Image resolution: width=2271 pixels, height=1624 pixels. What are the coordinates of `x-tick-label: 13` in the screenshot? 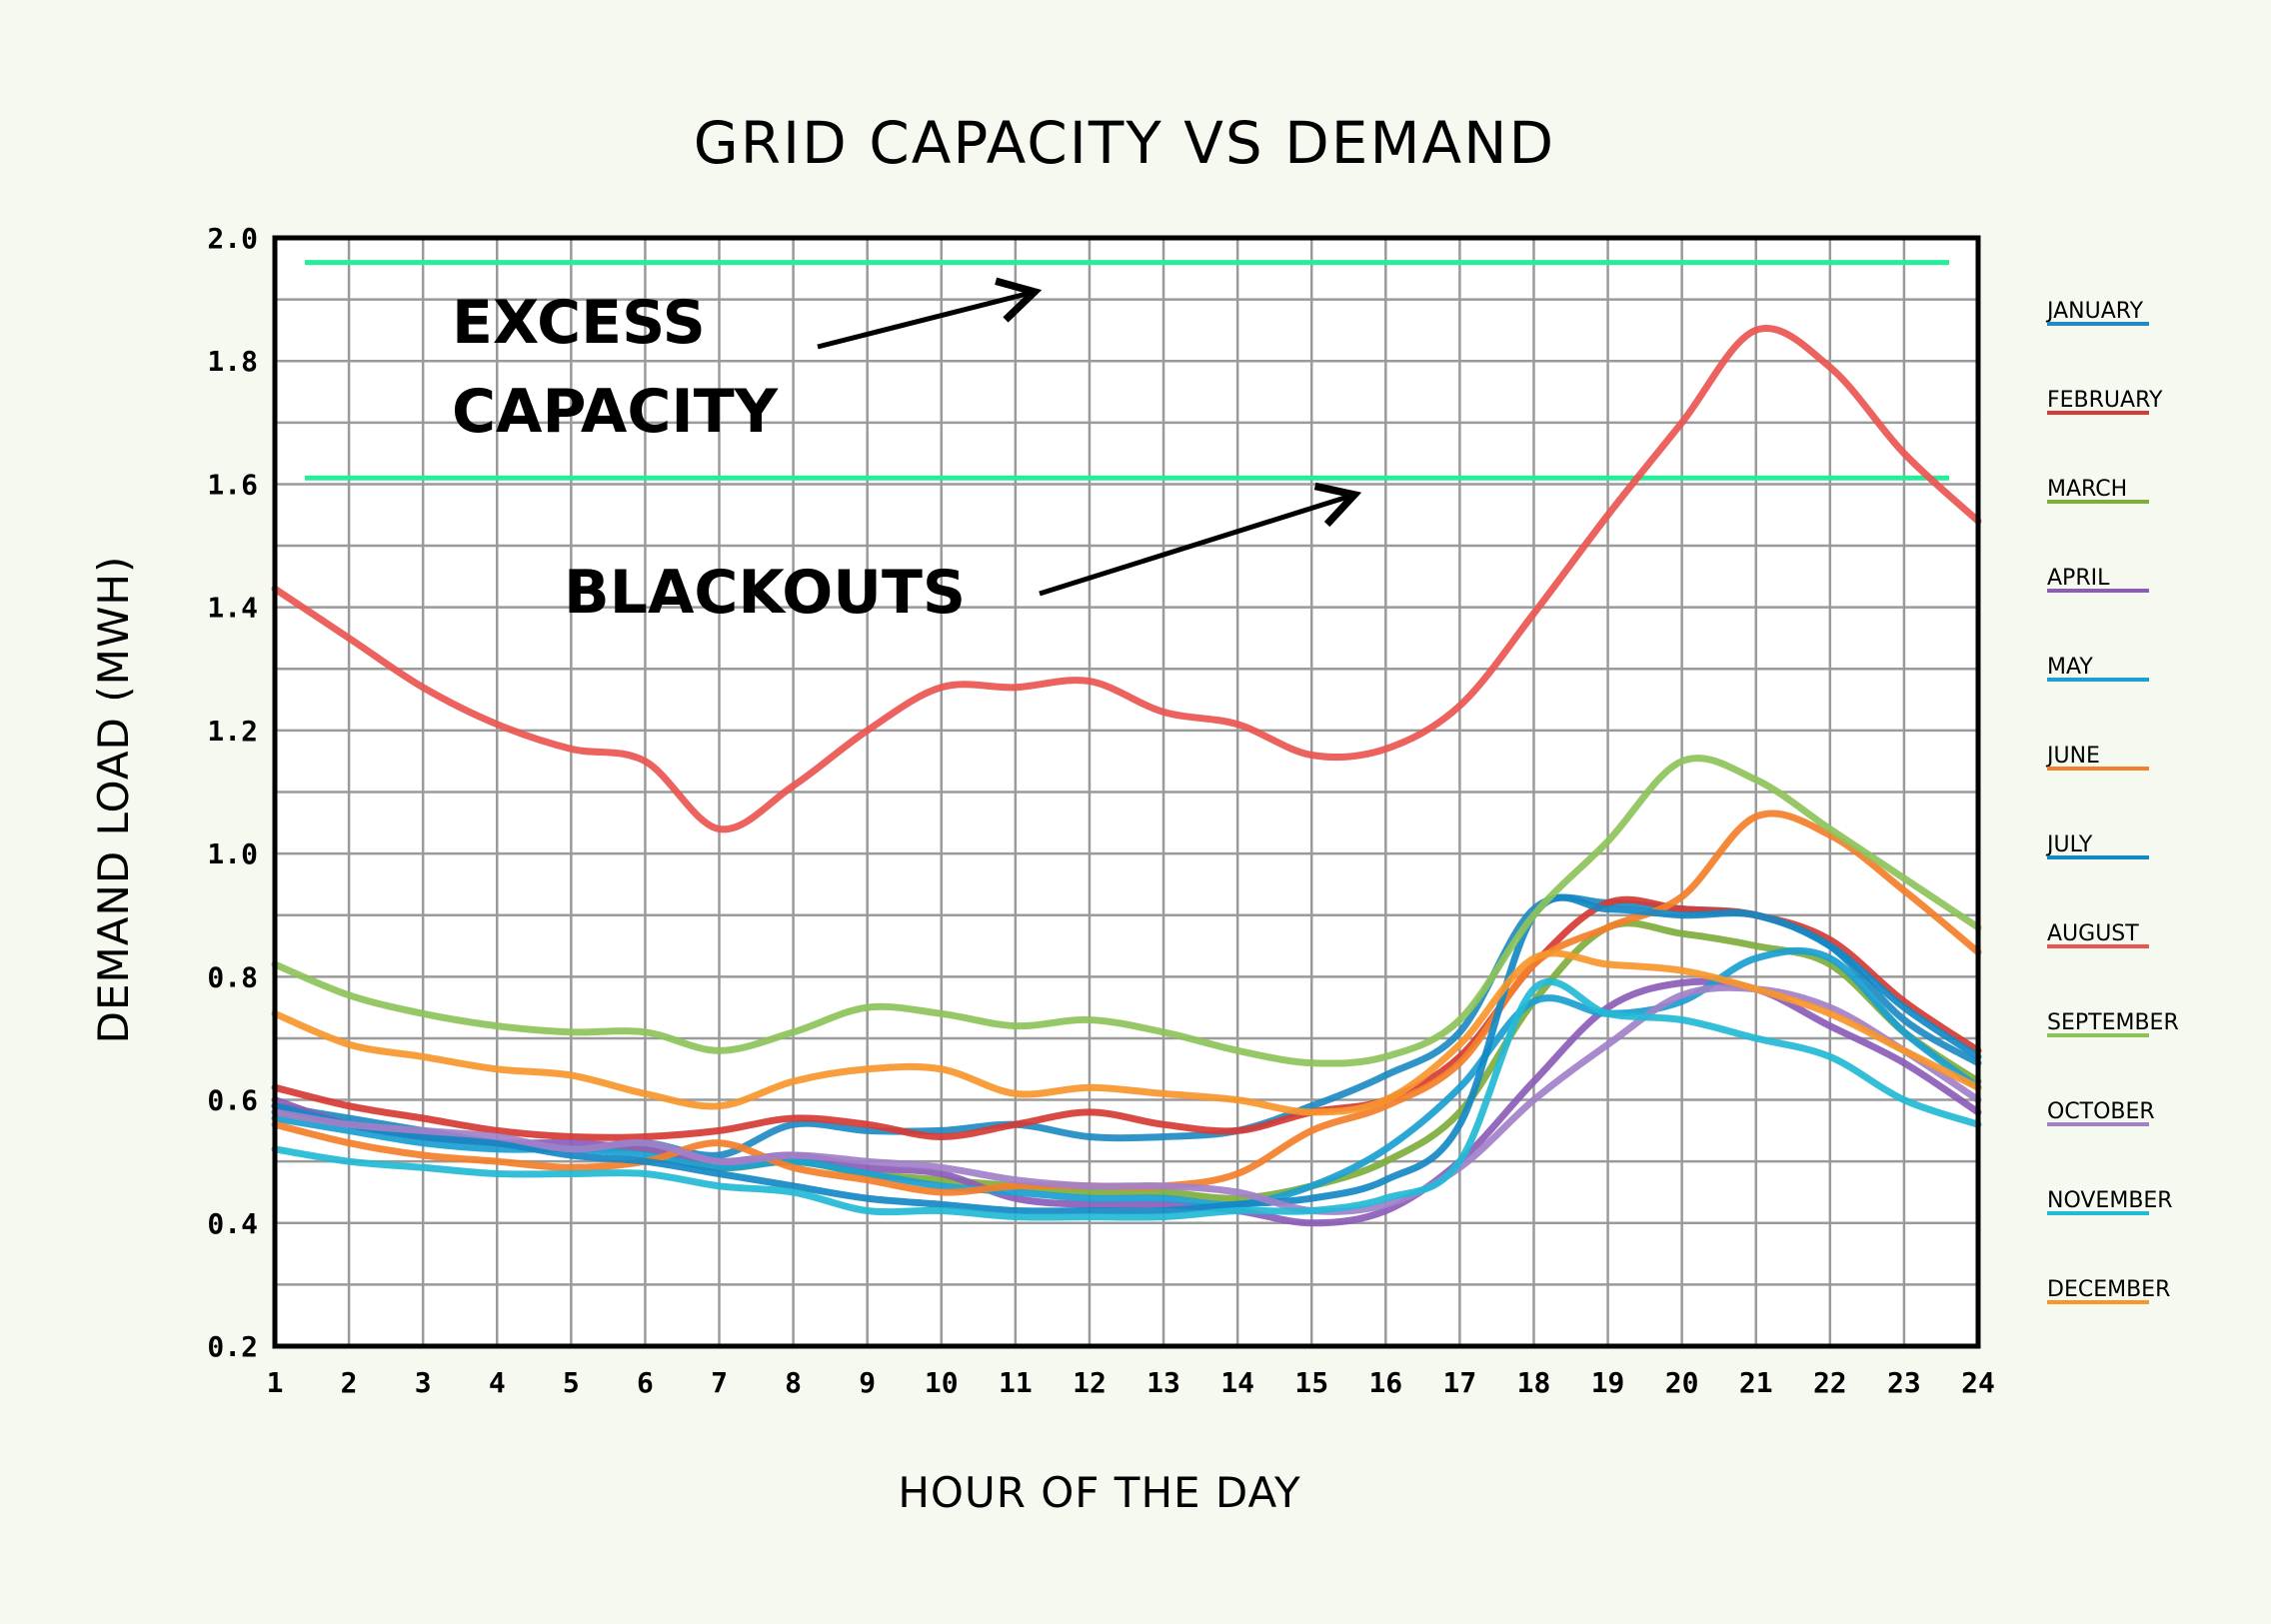 It's located at (1163, 1383).